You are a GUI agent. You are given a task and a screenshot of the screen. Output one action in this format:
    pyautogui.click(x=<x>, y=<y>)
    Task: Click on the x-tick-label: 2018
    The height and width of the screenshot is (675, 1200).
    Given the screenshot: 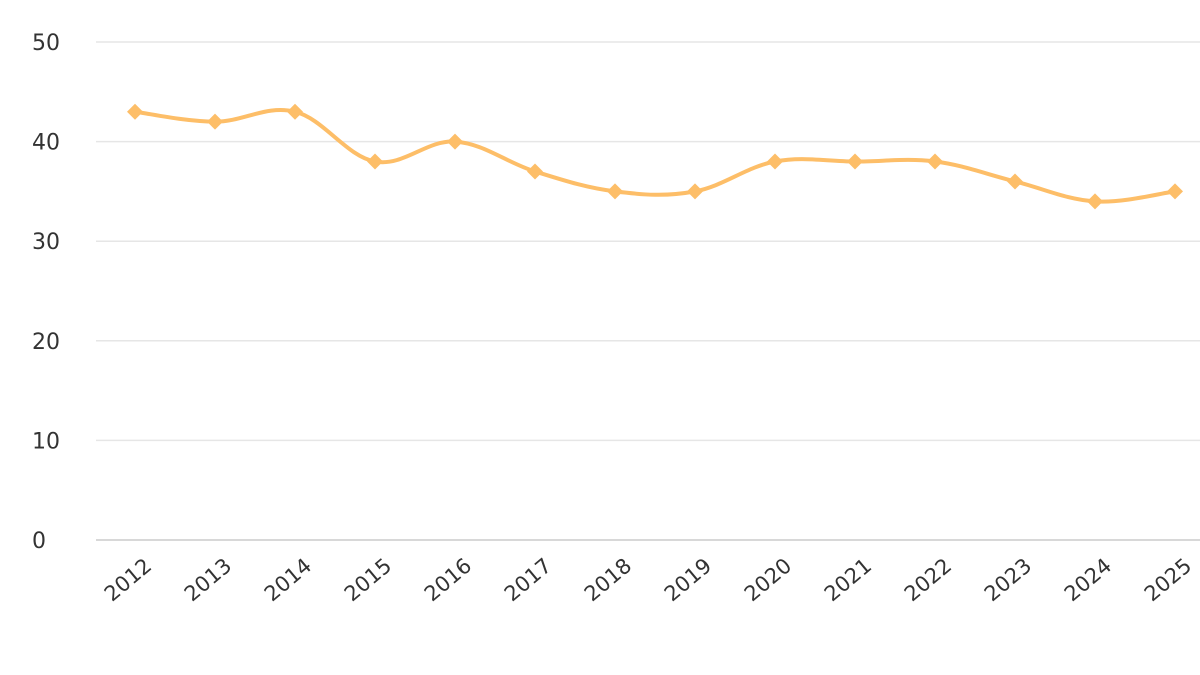 What is the action you would take?
    pyautogui.click(x=608, y=579)
    